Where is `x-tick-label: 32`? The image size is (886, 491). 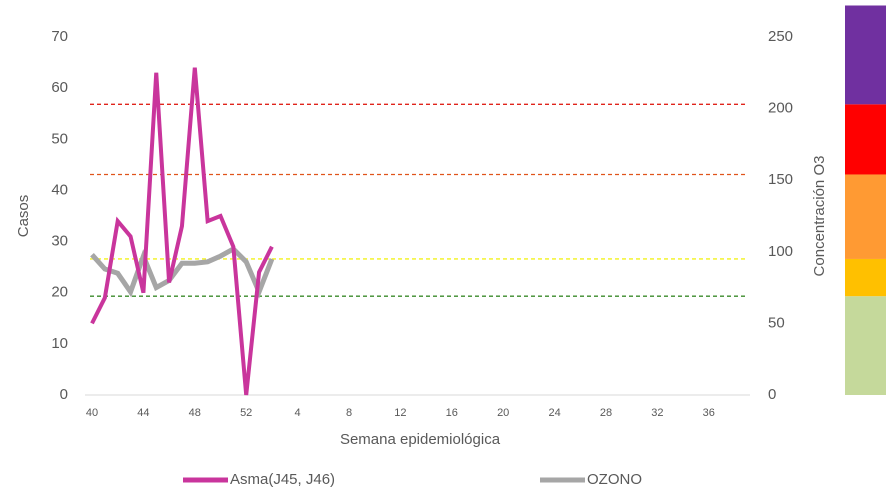
x-tick-label: 32 is located at coordinates (657, 413).